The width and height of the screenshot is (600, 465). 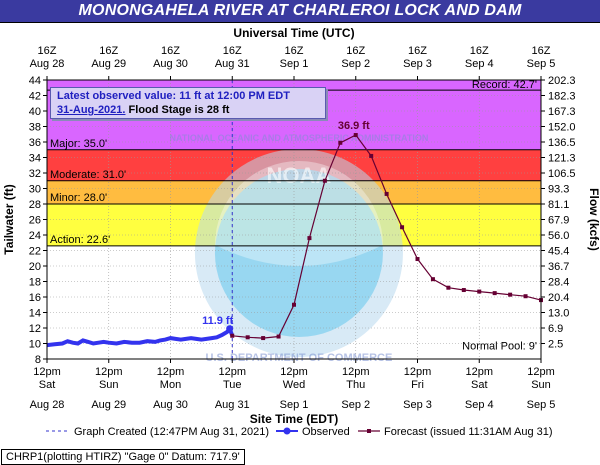 I want to click on bottom-date-label-4: Sep 1, so click(x=294, y=405).